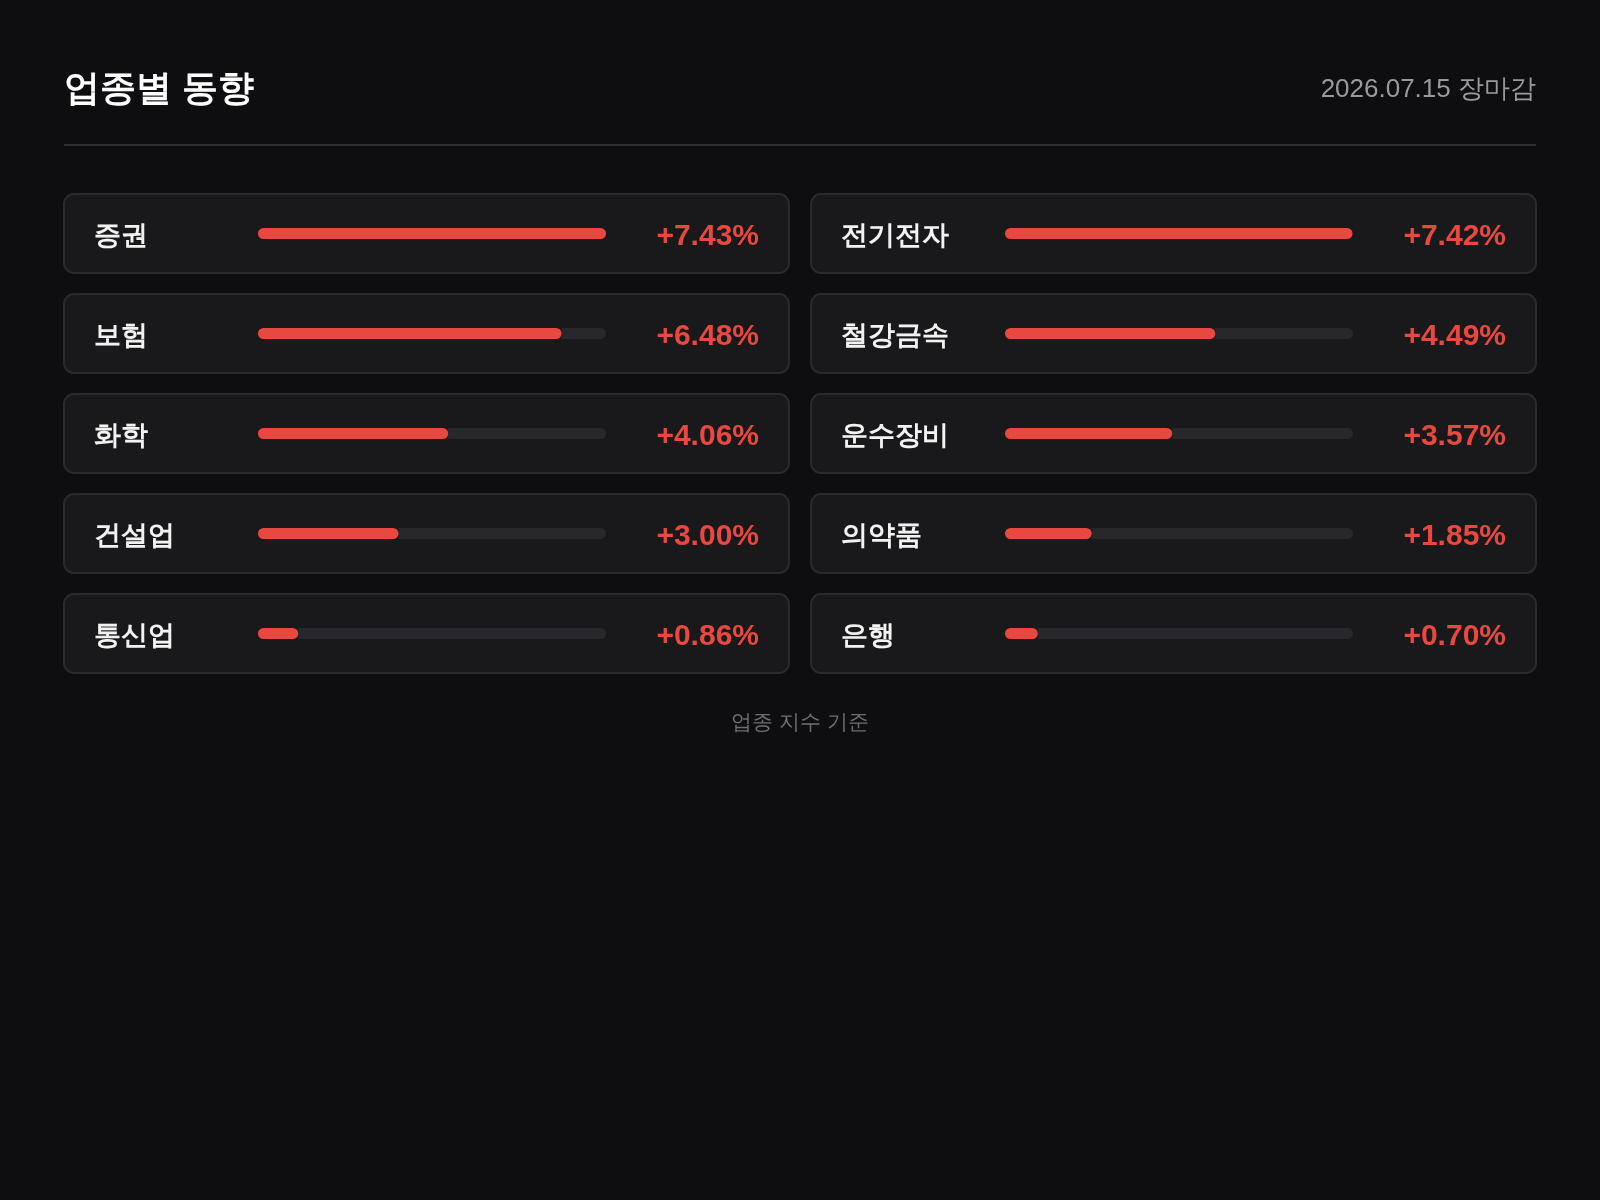  What do you see at coordinates (1454, 334) in the screenshot?
I see `data-label: +4.49%` at bounding box center [1454, 334].